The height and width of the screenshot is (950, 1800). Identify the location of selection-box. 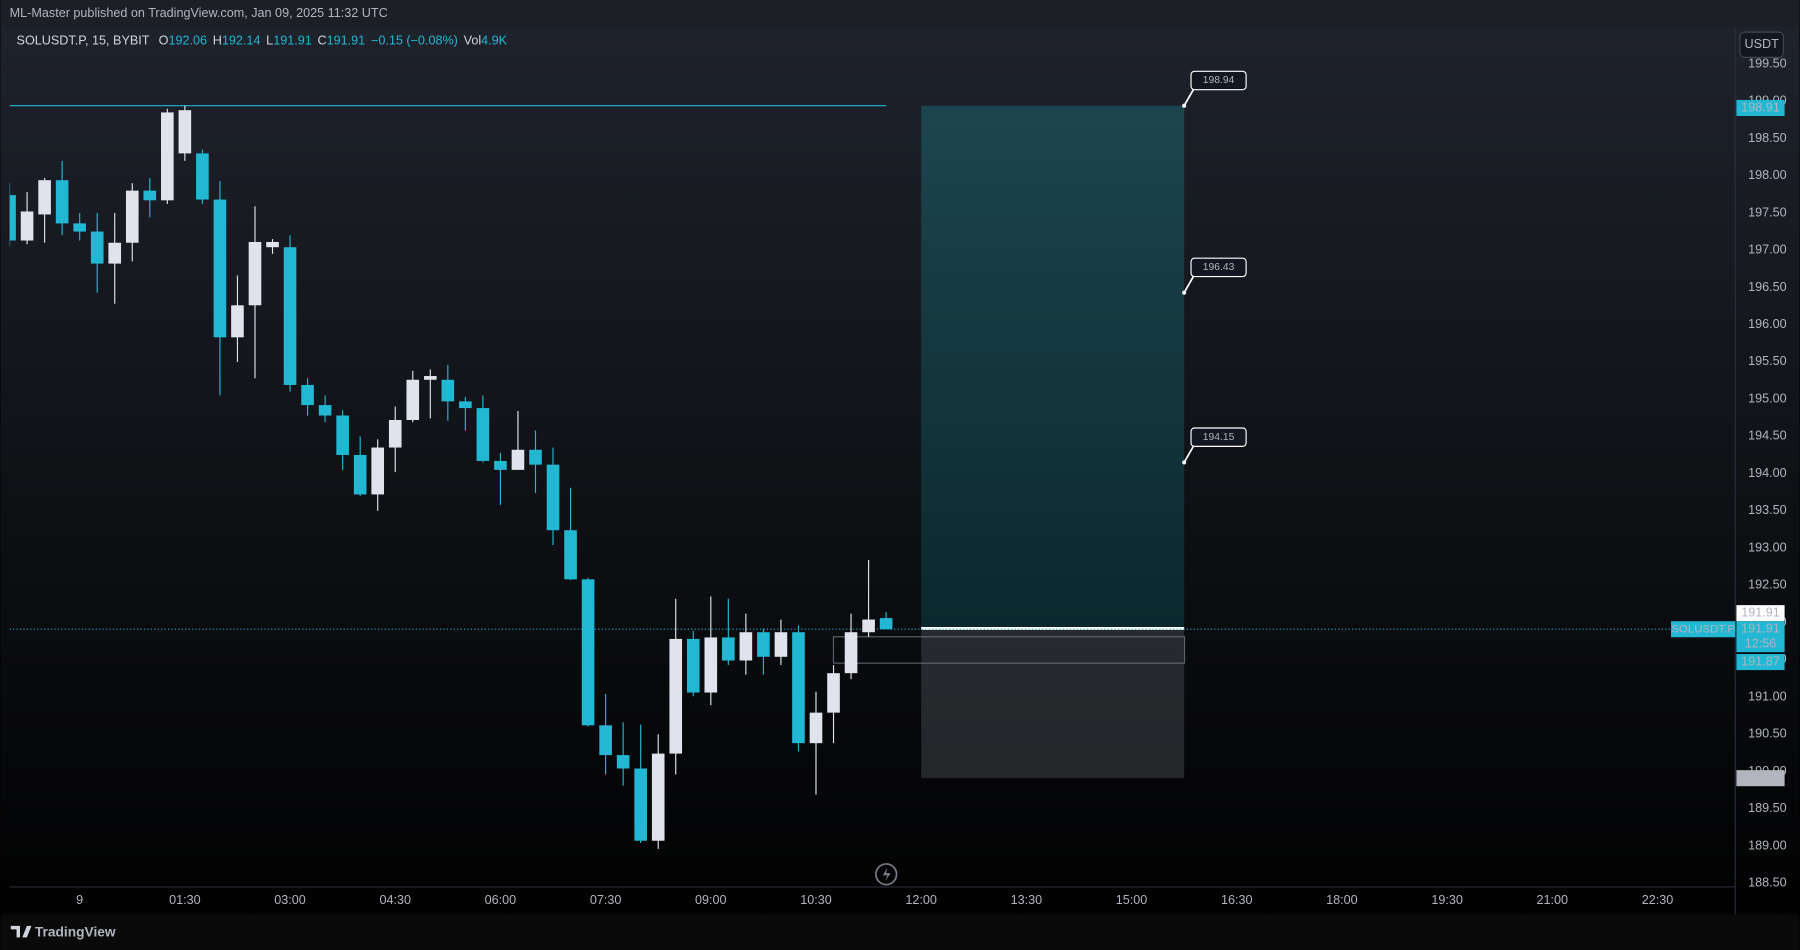
(1009, 650).